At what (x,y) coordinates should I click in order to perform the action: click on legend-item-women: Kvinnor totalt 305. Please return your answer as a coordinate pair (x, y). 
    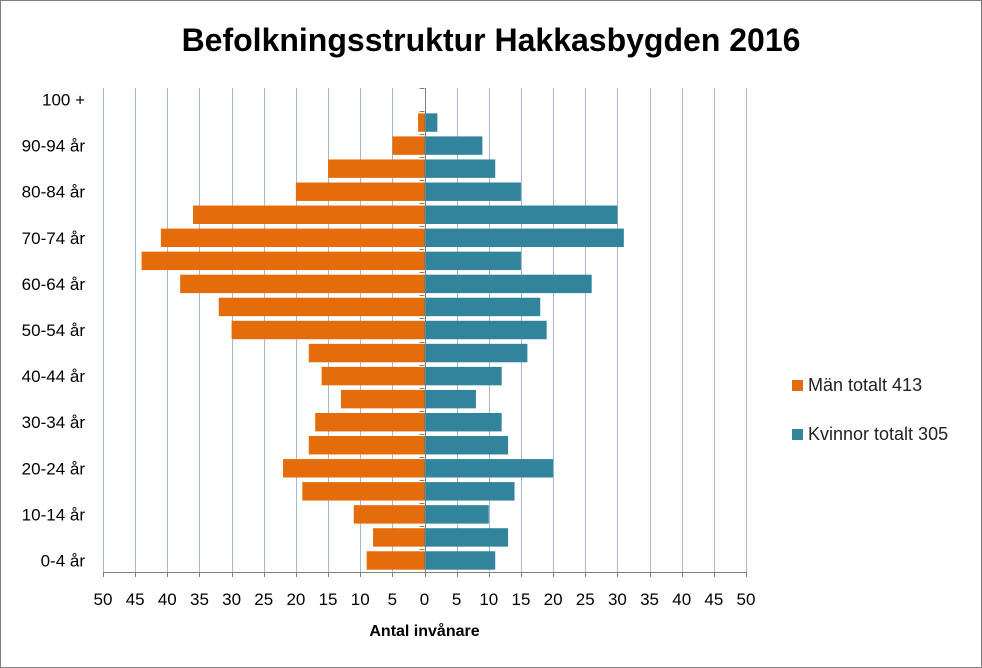
    Looking at the image, I should click on (870, 434).